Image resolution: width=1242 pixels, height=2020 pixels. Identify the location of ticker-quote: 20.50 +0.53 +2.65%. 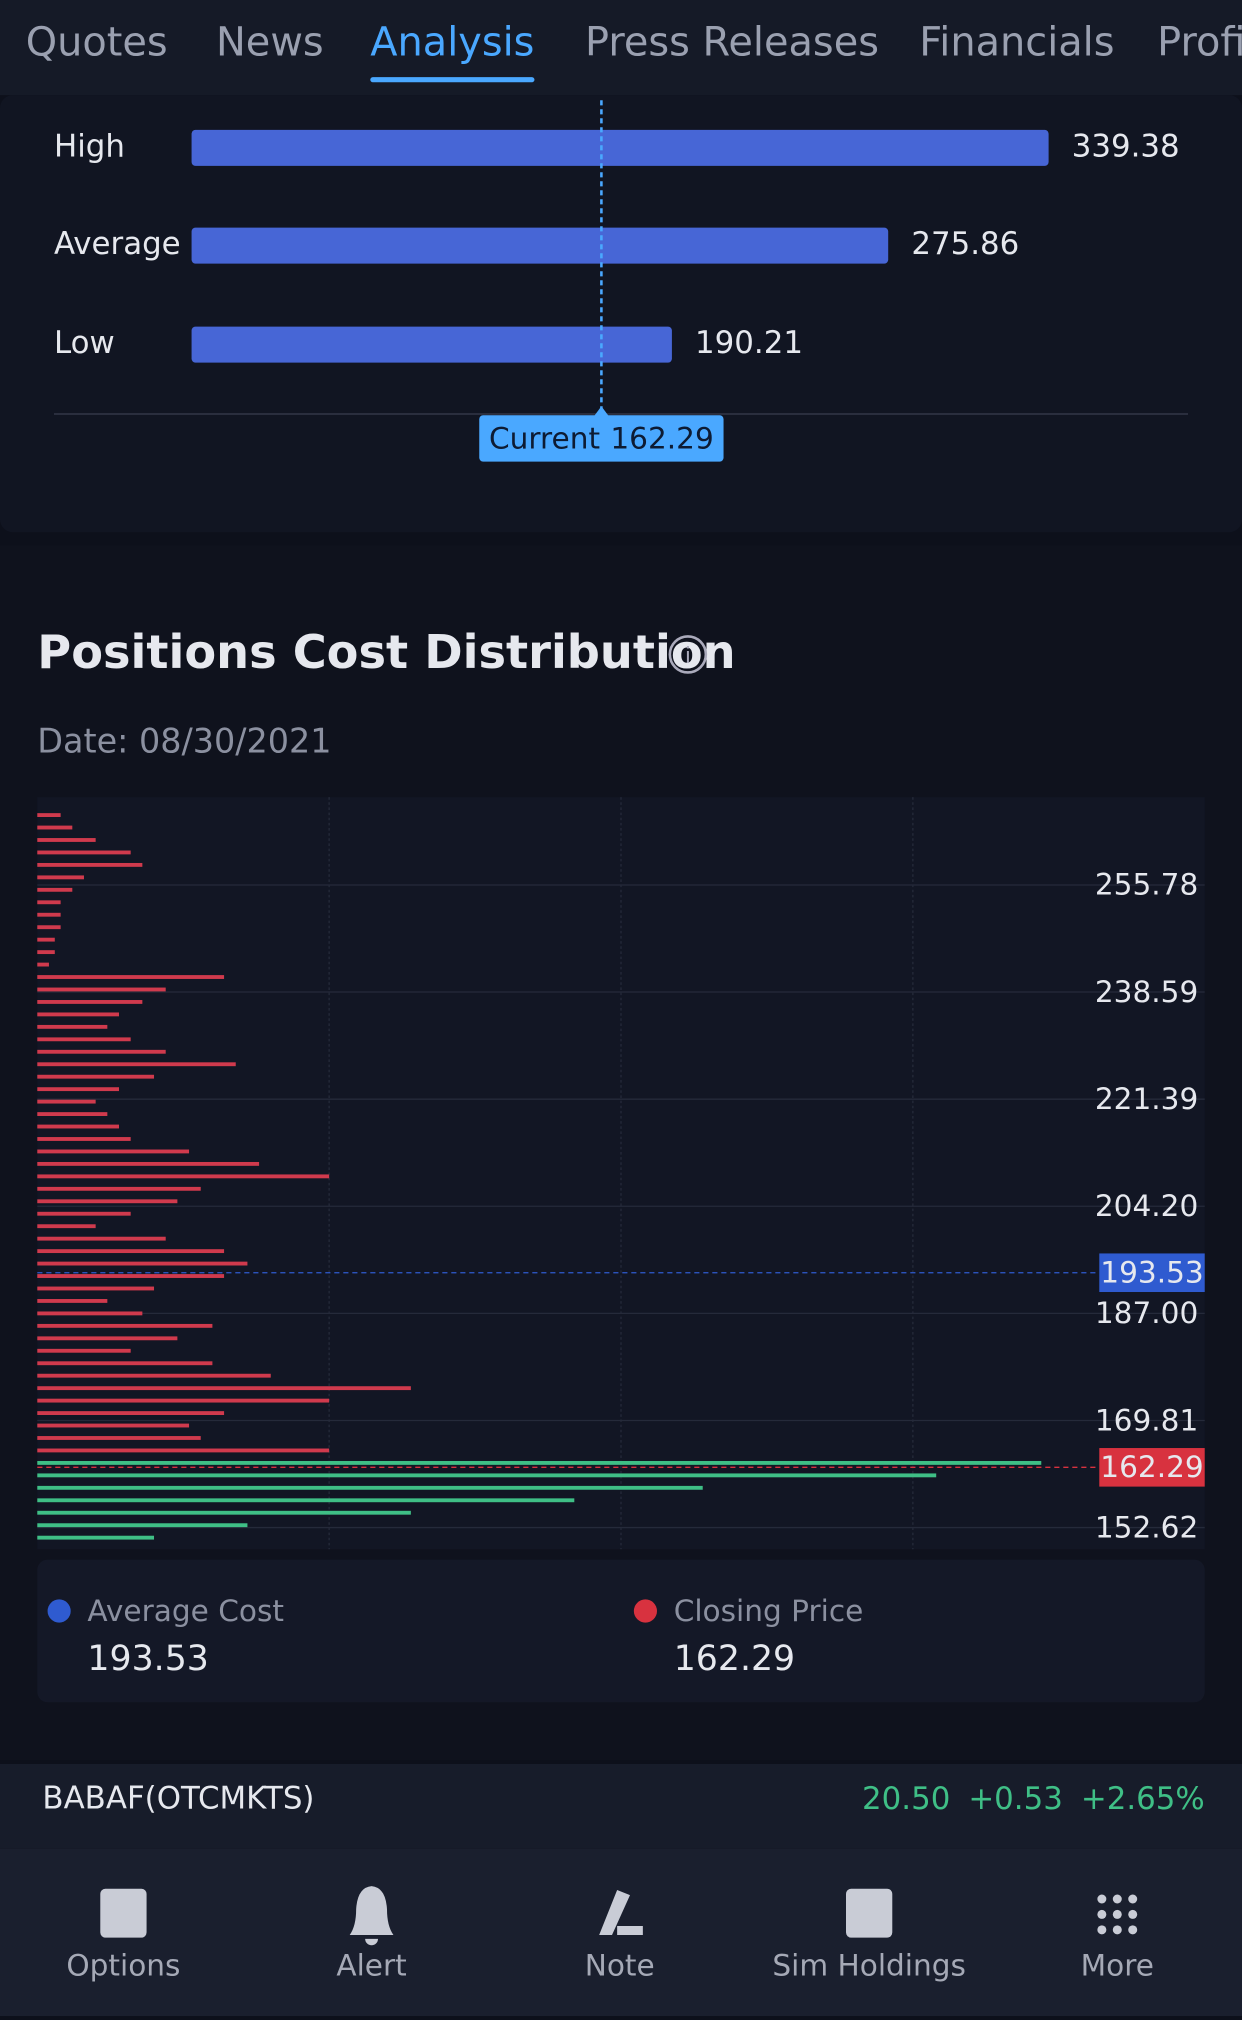
(1033, 1799).